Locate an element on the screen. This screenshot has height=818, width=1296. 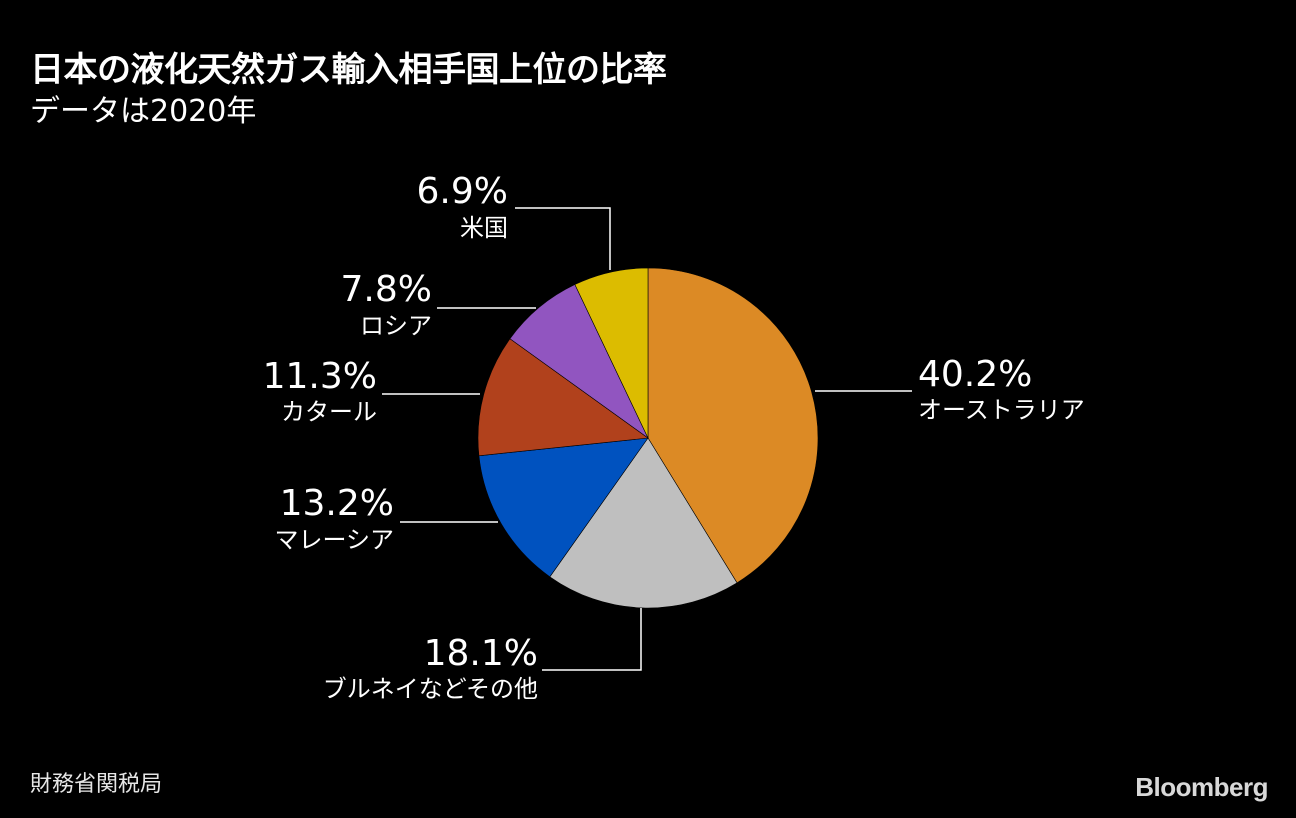
slice-value-label: 13.2% is located at coordinates (337, 503).